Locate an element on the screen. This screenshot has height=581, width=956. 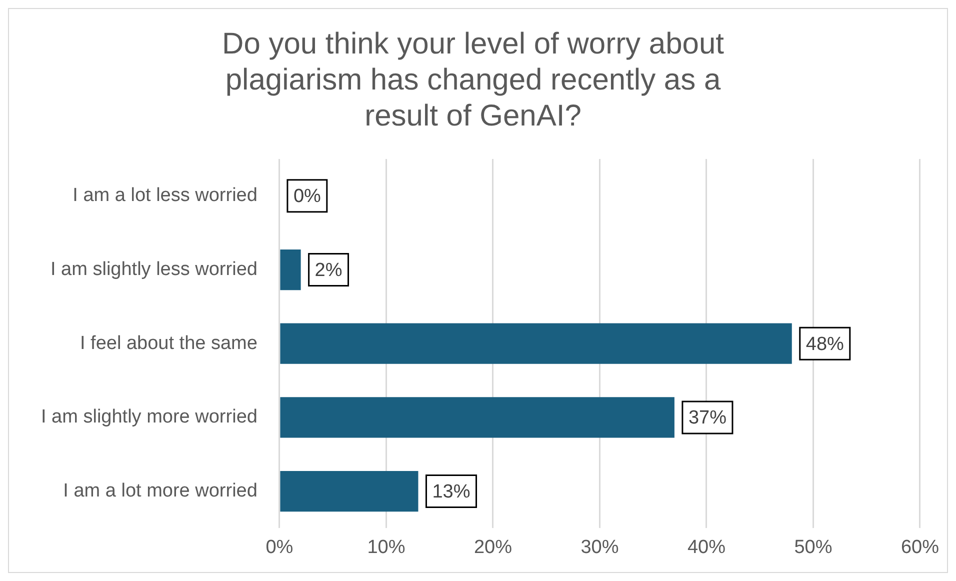
x-tick-label: 60% is located at coordinates (920, 547).